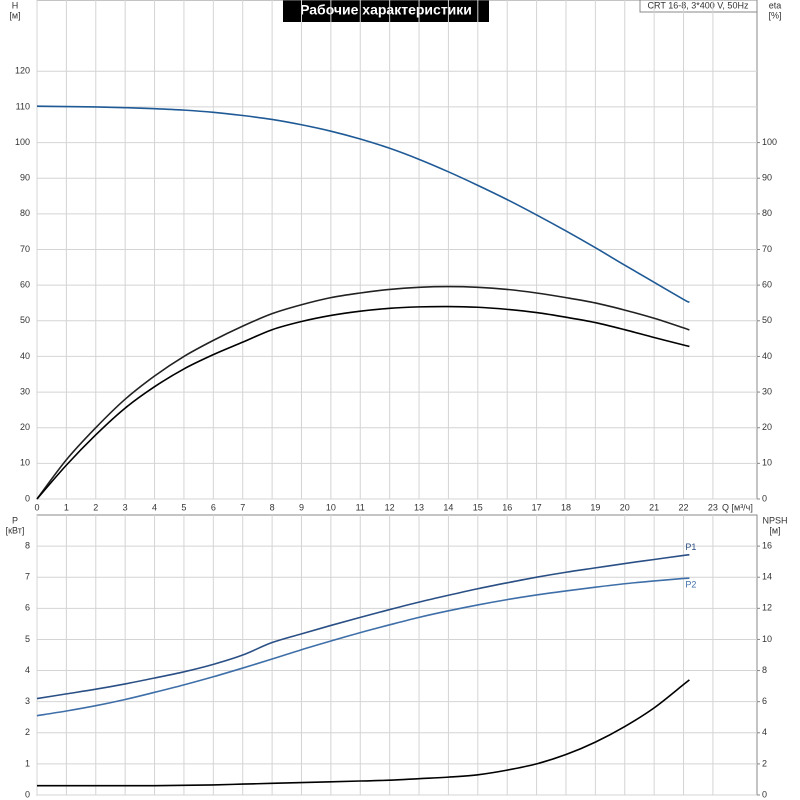 The width and height of the screenshot is (800, 800). What do you see at coordinates (774, 530) in the screenshot?
I see `y2-axis-unit: [м]` at bounding box center [774, 530].